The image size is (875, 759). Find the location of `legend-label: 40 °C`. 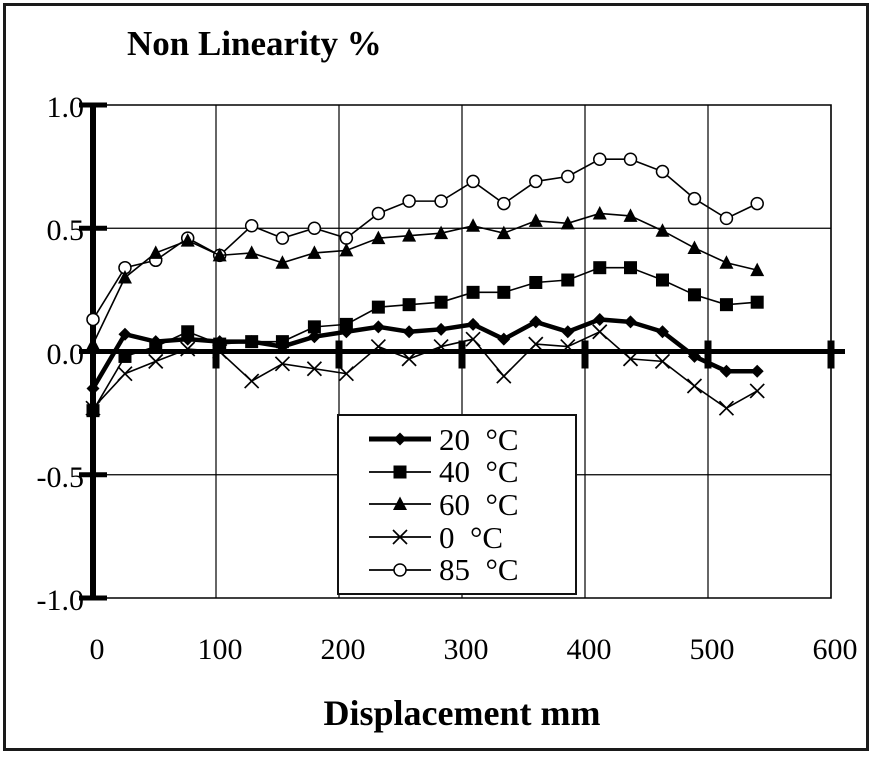

legend-label: 40 °C is located at coordinates (479, 472).